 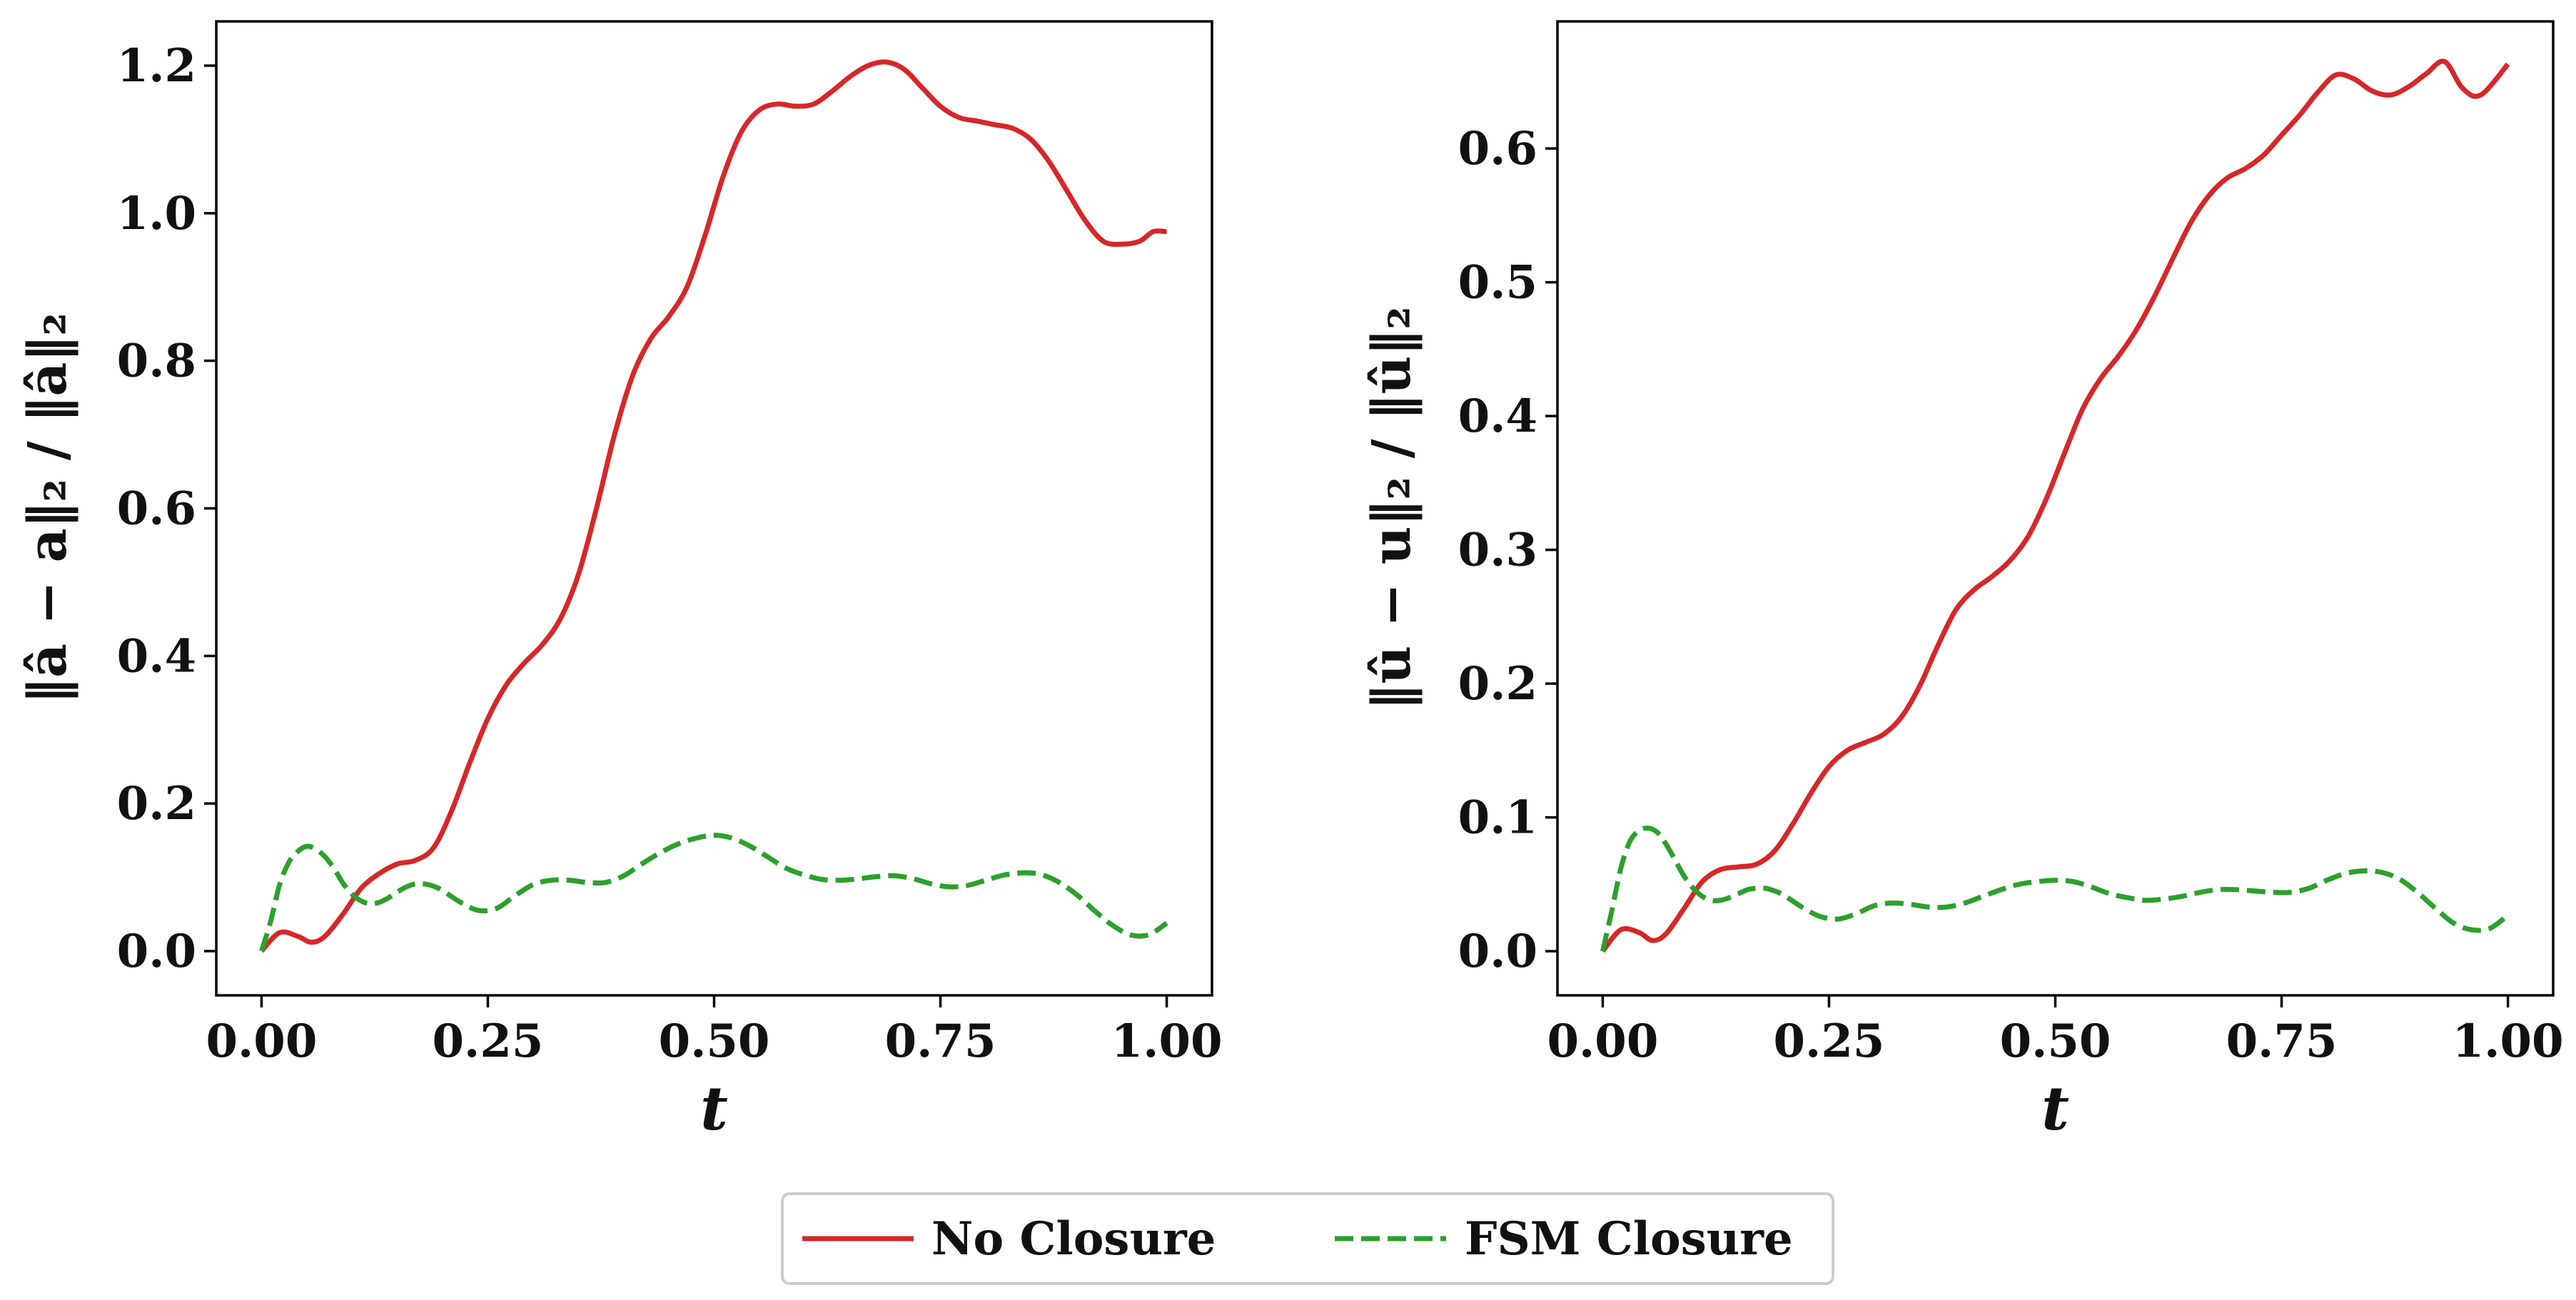 I want to click on legend-frame, so click(x=1307, y=1238).